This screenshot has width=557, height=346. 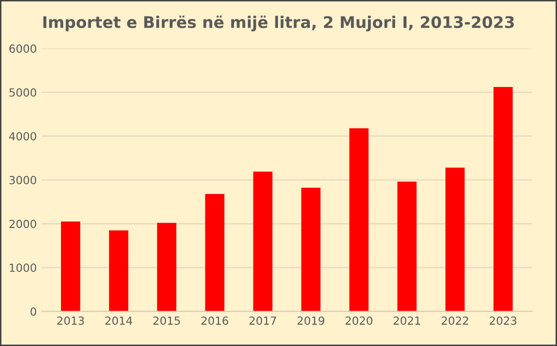 What do you see at coordinates (22, 136) in the screenshot?
I see `y-tick-label: 4000` at bounding box center [22, 136].